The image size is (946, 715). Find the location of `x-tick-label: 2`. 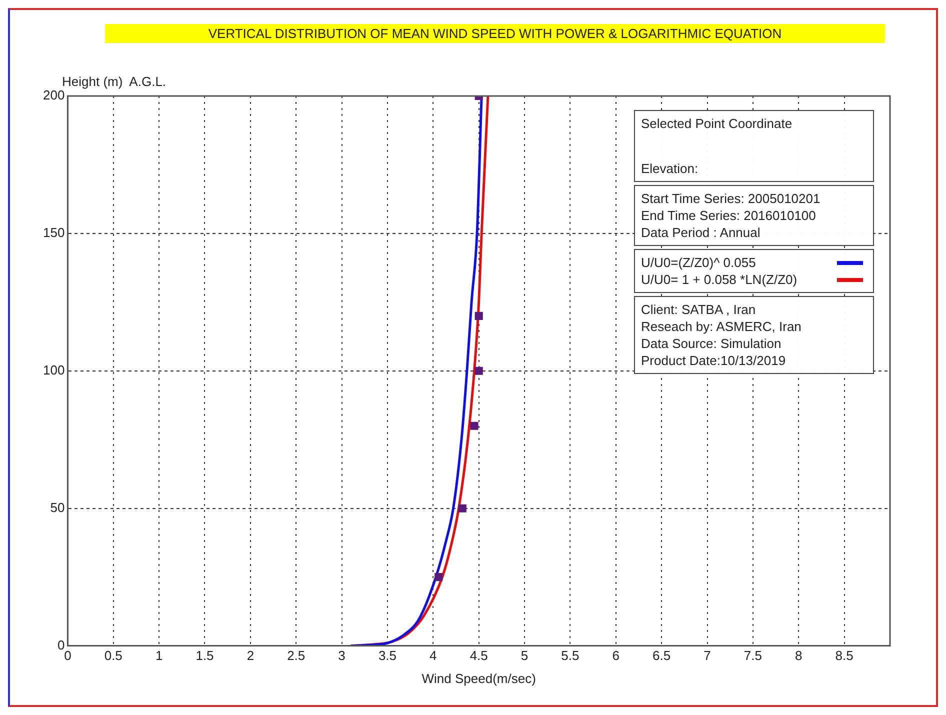

x-tick-label: 2 is located at coordinates (250, 656).